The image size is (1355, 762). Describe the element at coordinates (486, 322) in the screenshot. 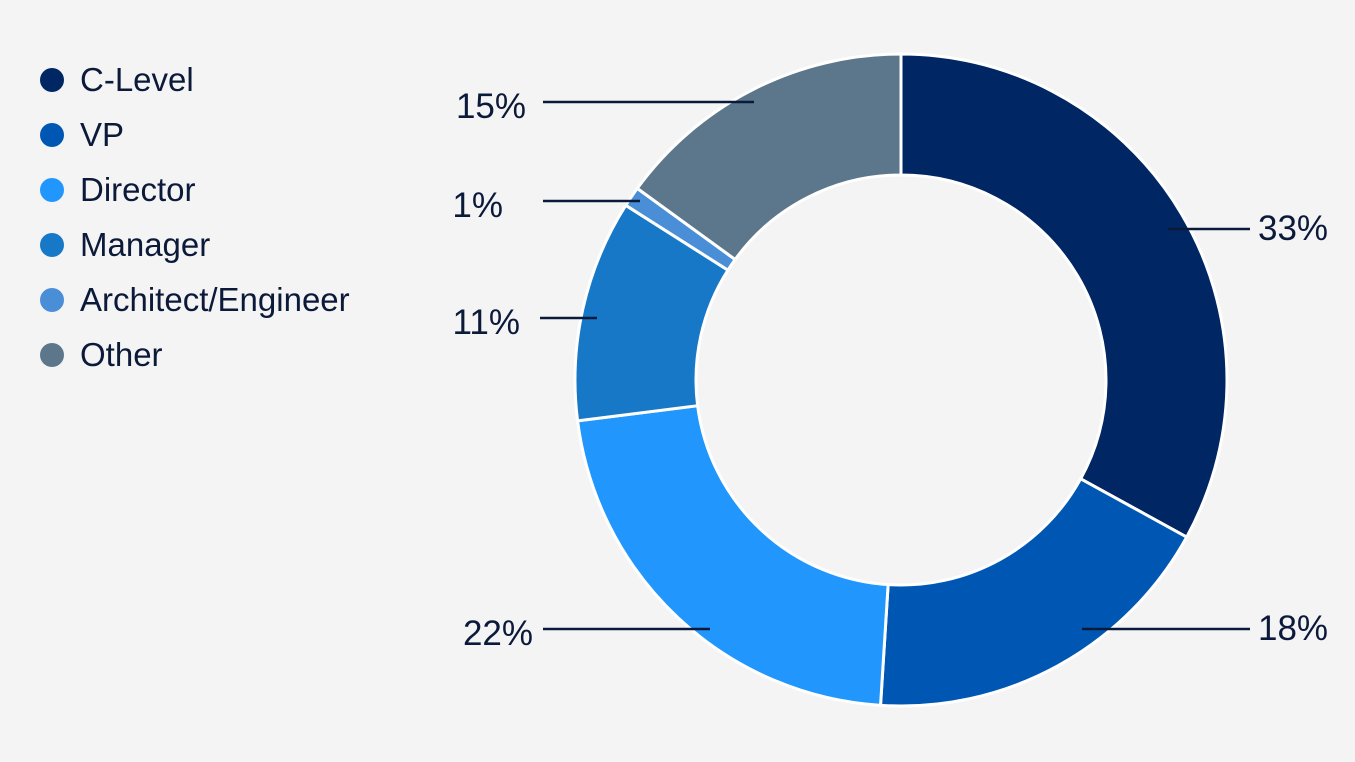

I see `data-label-manager: 11%` at that location.